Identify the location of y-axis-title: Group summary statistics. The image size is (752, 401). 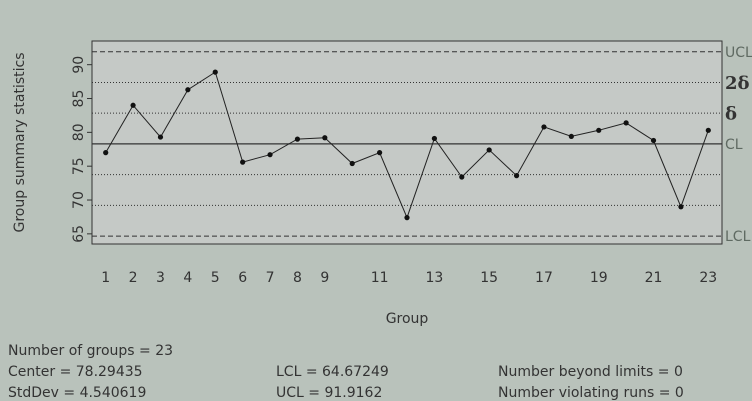
(20, 143).